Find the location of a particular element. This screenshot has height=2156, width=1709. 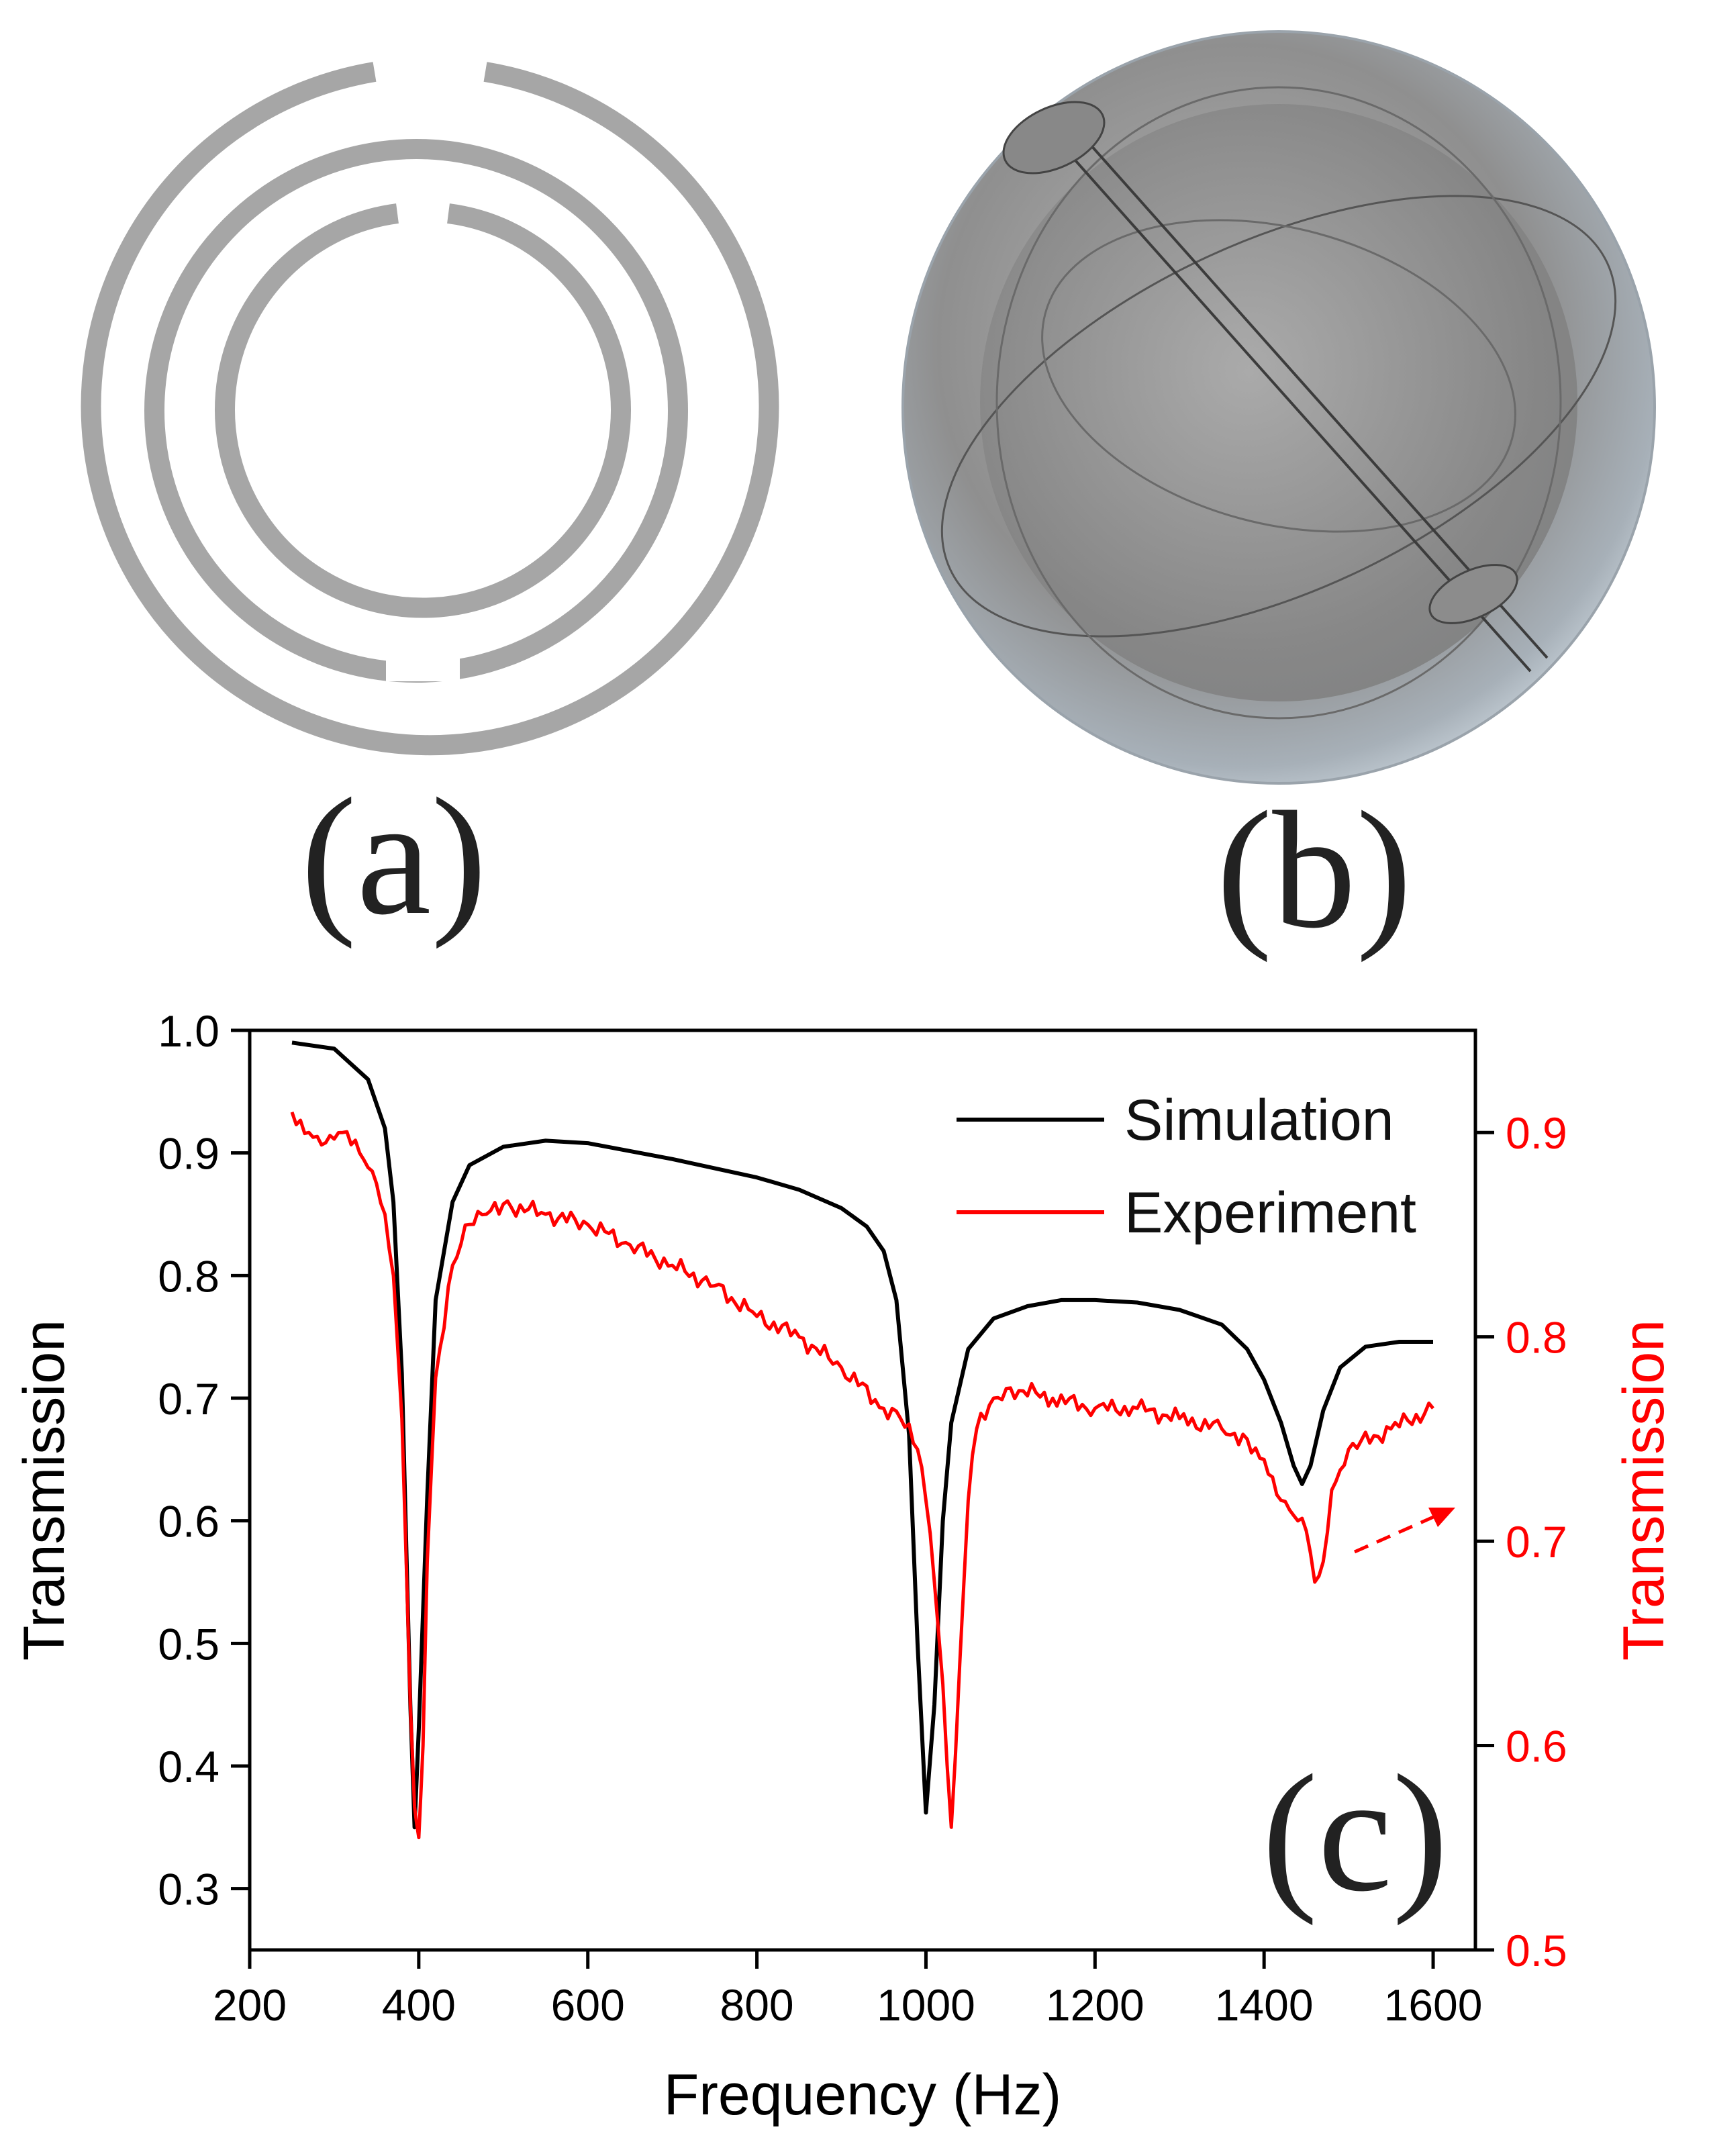

y-left-tick-label: 0.5 is located at coordinates (189, 1644).